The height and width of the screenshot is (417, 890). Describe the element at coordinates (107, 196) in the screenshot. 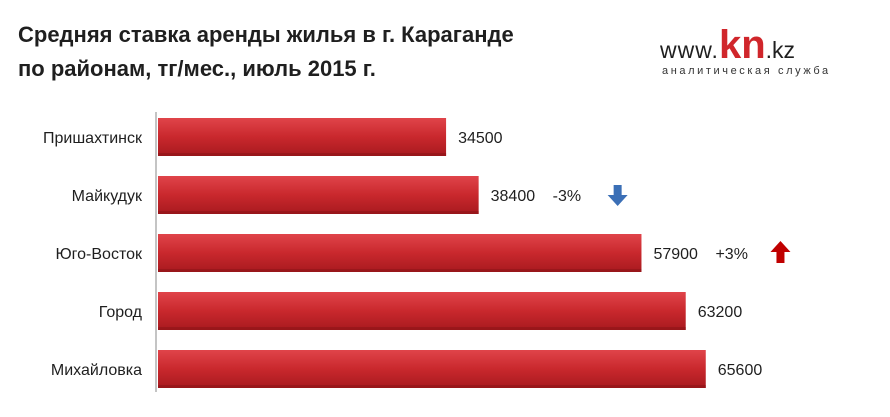

I see `category-label: Майкудук` at that location.